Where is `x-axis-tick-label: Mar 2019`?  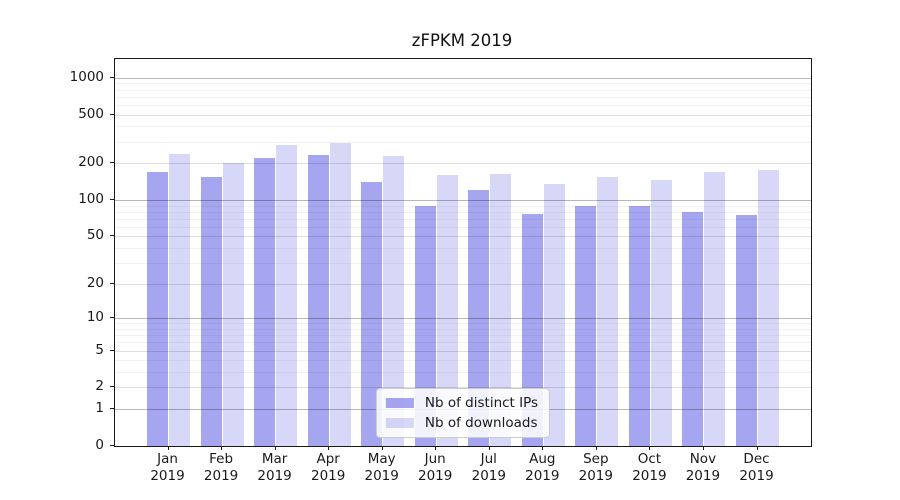 x-axis-tick-label: Mar 2019 is located at coordinates (274, 468).